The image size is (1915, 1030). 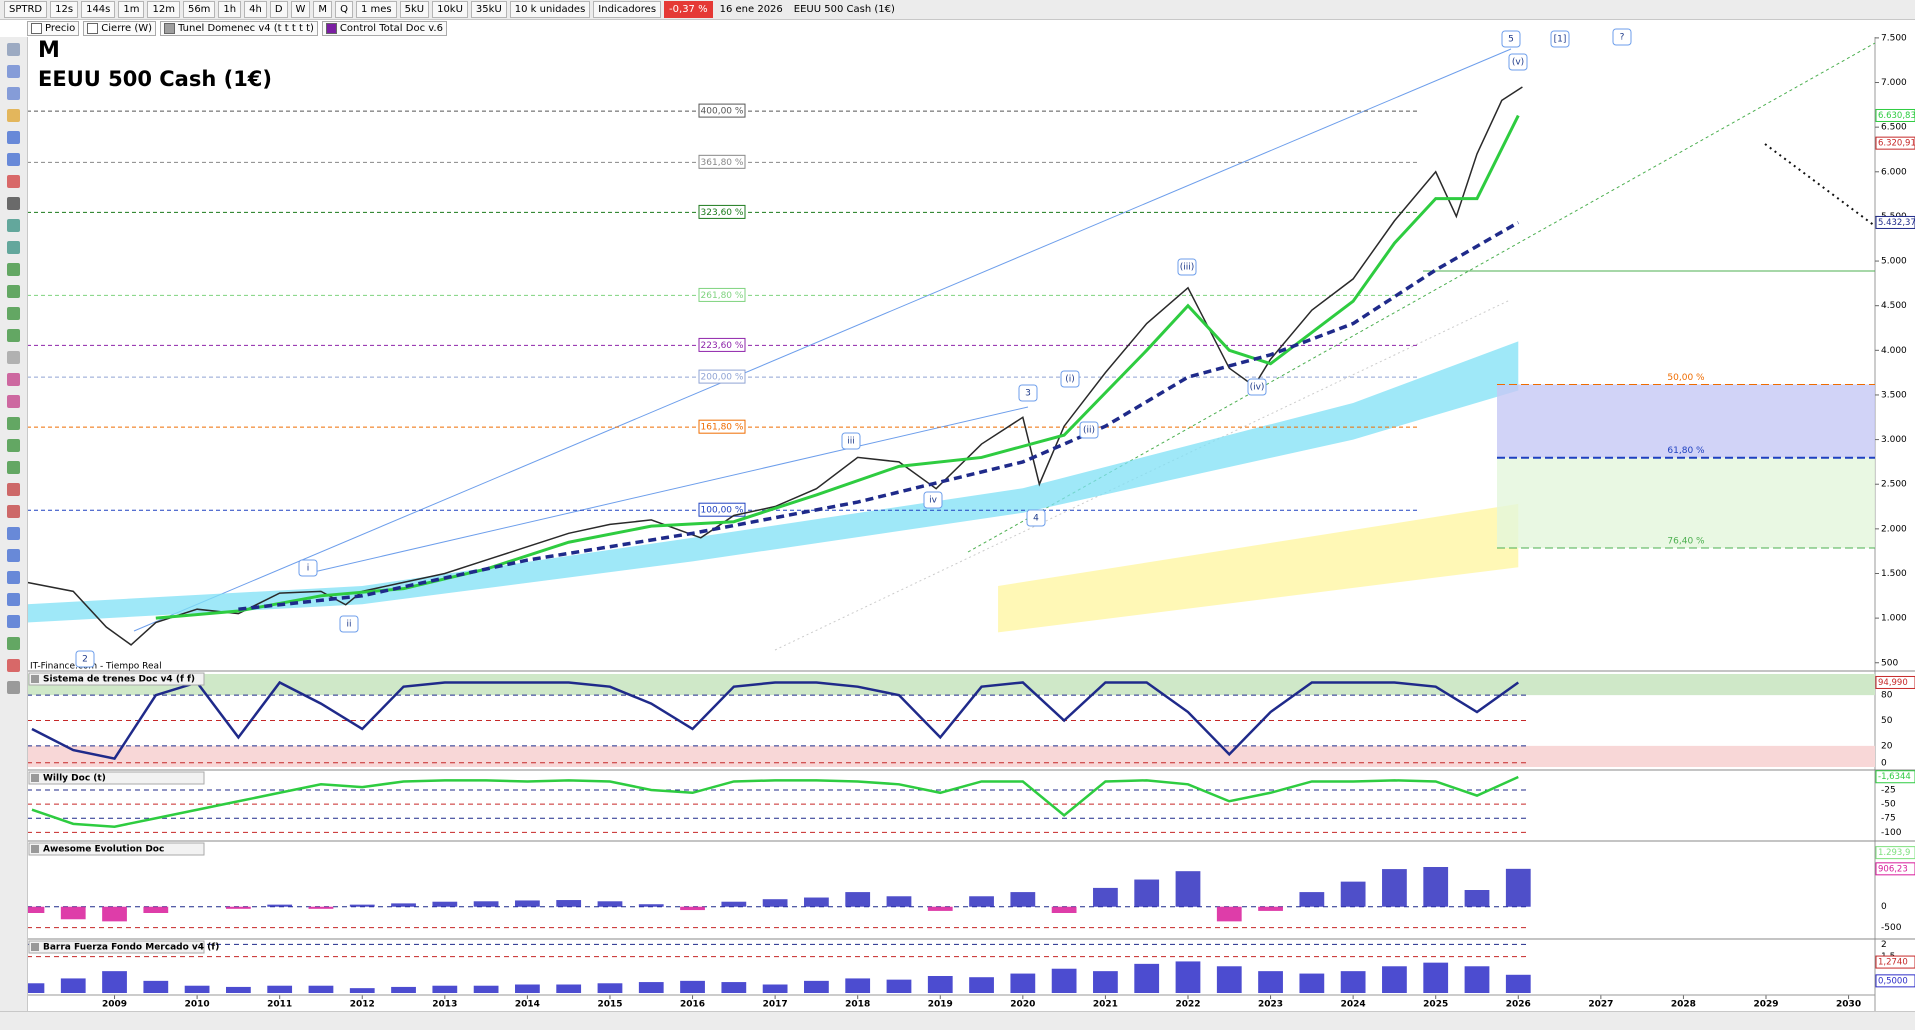 I want to click on wave-label: i, so click(x=308, y=569).